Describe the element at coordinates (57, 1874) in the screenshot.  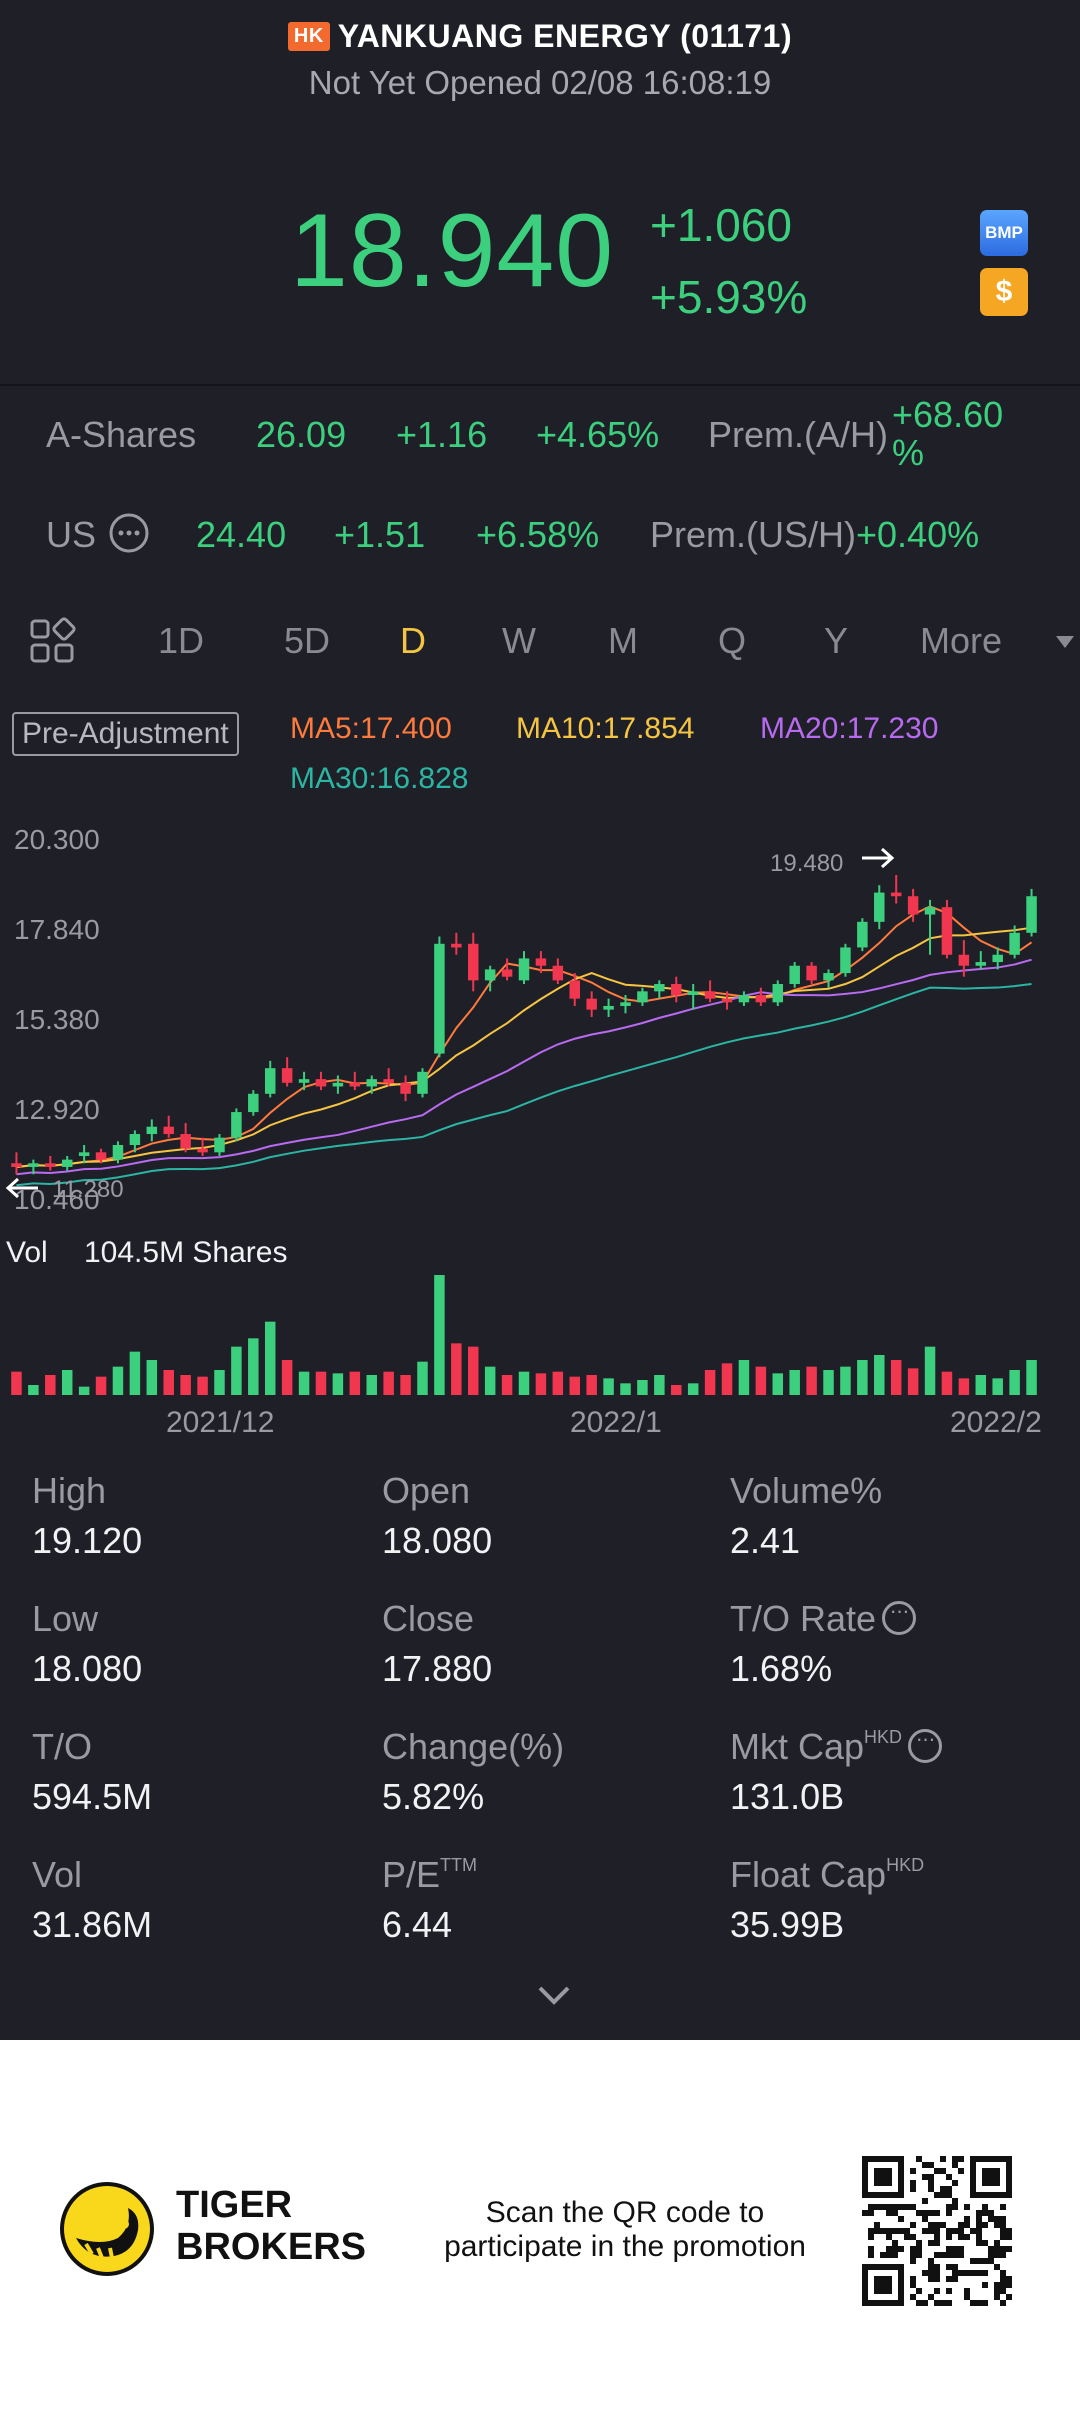
I see `stat-vol-label: Vol` at that location.